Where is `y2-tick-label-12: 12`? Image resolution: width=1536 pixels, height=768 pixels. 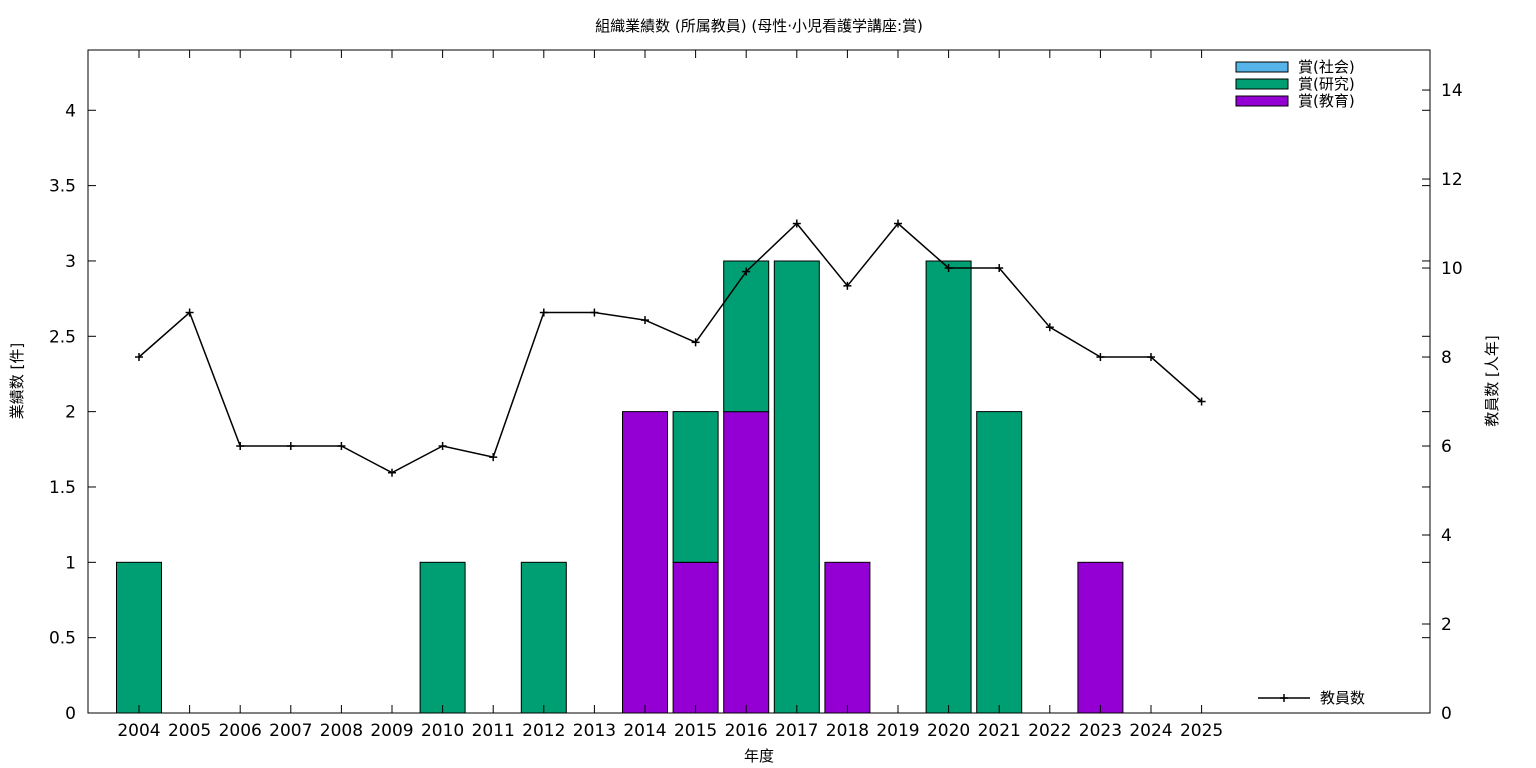 y2-tick-label-12: 12 is located at coordinates (1452, 180).